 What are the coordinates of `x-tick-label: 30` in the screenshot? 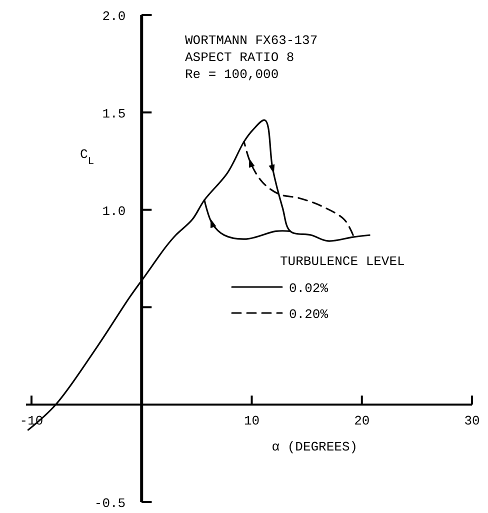 It's located at (472, 421).